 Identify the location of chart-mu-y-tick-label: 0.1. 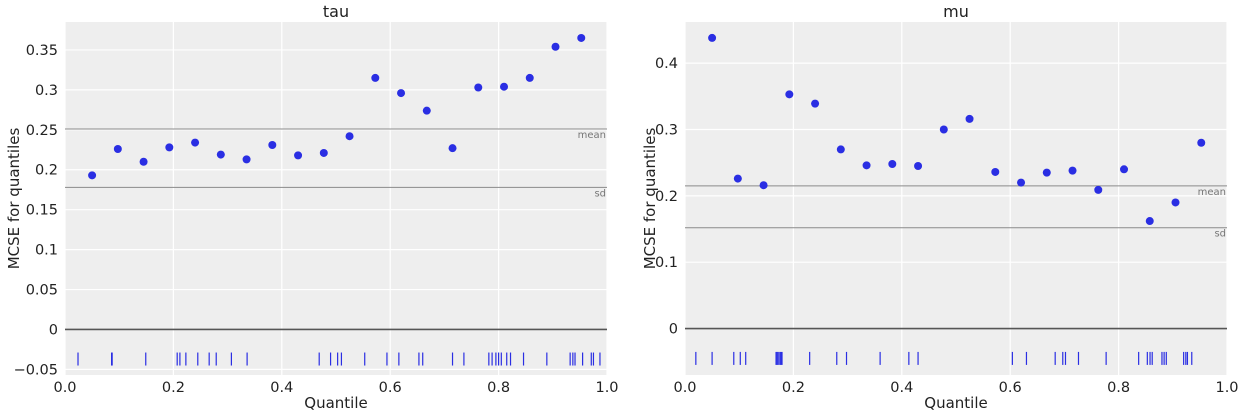
(666, 263).